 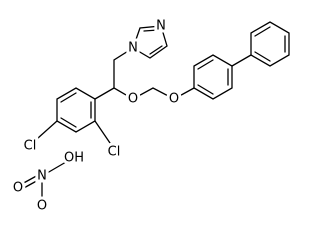 What do you see at coordinates (76, 110) in the screenshot?
I see `dichlorophenyl-ring` at bounding box center [76, 110].